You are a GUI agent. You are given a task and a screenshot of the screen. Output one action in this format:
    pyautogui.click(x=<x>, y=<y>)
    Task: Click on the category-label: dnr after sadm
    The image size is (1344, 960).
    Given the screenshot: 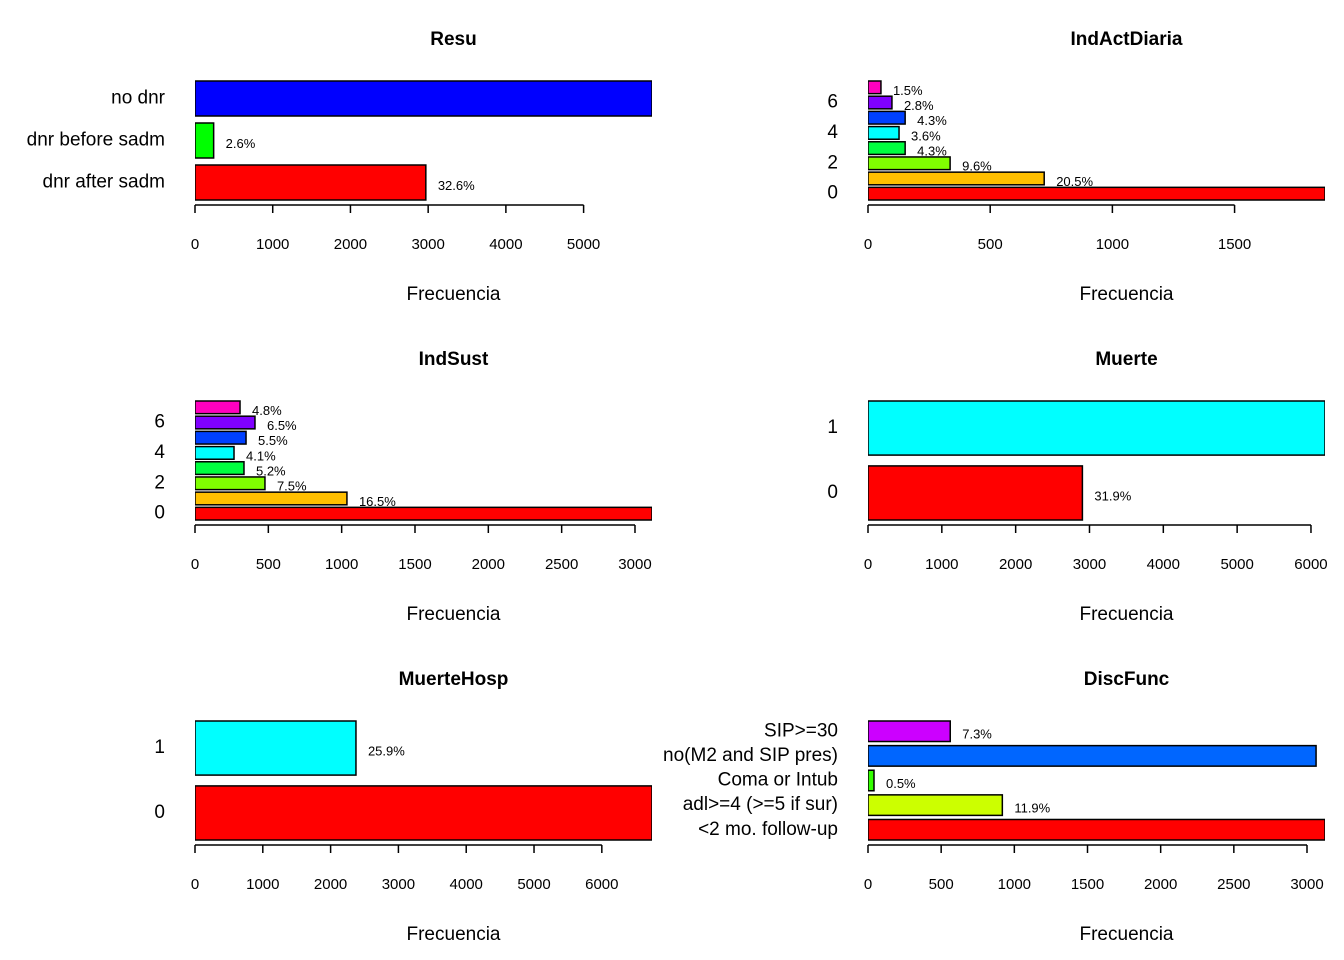 What is the action you would take?
    pyautogui.click(x=104, y=182)
    